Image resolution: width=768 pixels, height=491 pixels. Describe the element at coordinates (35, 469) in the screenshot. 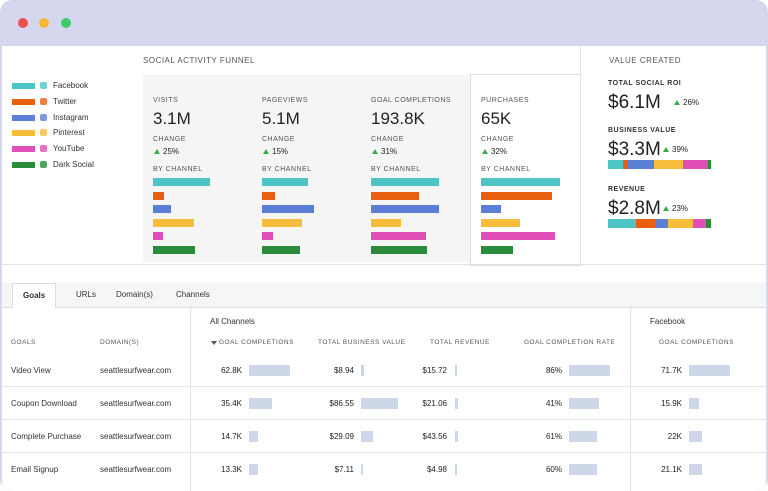

I see `goal-name: Email Signup` at that location.